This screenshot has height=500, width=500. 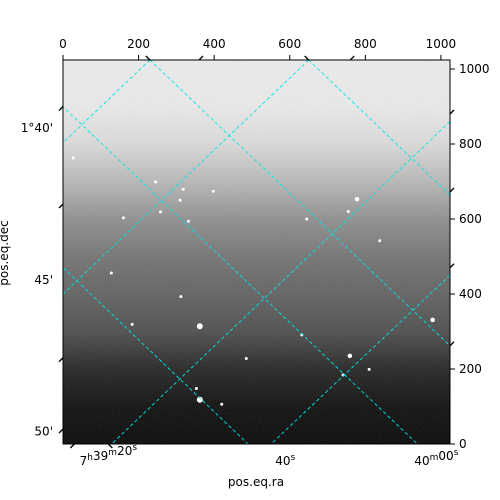 What do you see at coordinates (470, 294) in the screenshot?
I see `pixel-y-tick-label-400: 400` at bounding box center [470, 294].